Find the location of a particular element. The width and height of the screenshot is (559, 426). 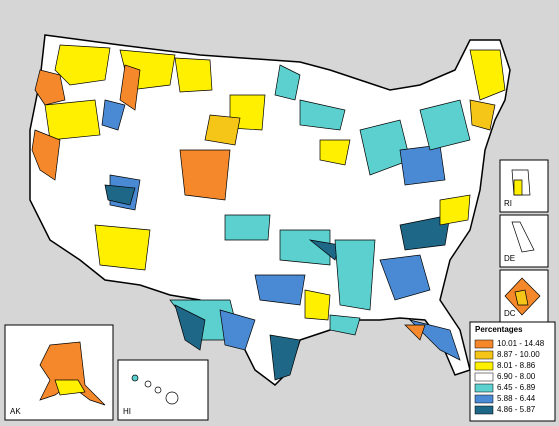

inset-label: DC is located at coordinates (510, 313).